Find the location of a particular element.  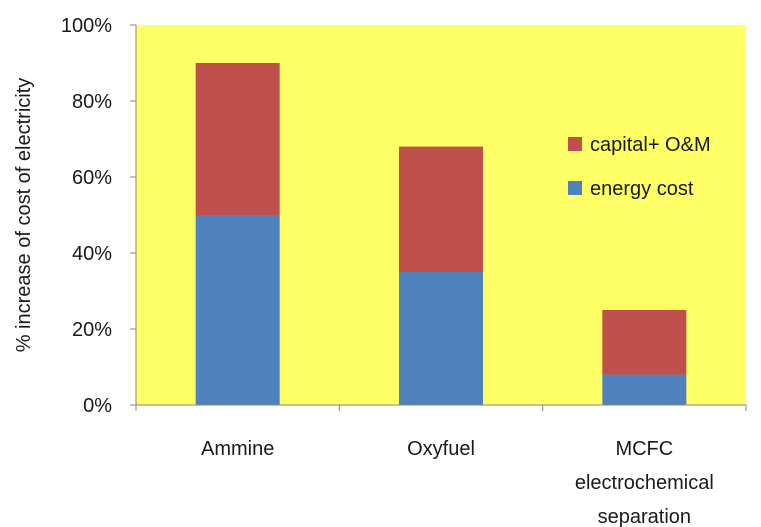

x-category-label: MCFC is located at coordinates (644, 449).